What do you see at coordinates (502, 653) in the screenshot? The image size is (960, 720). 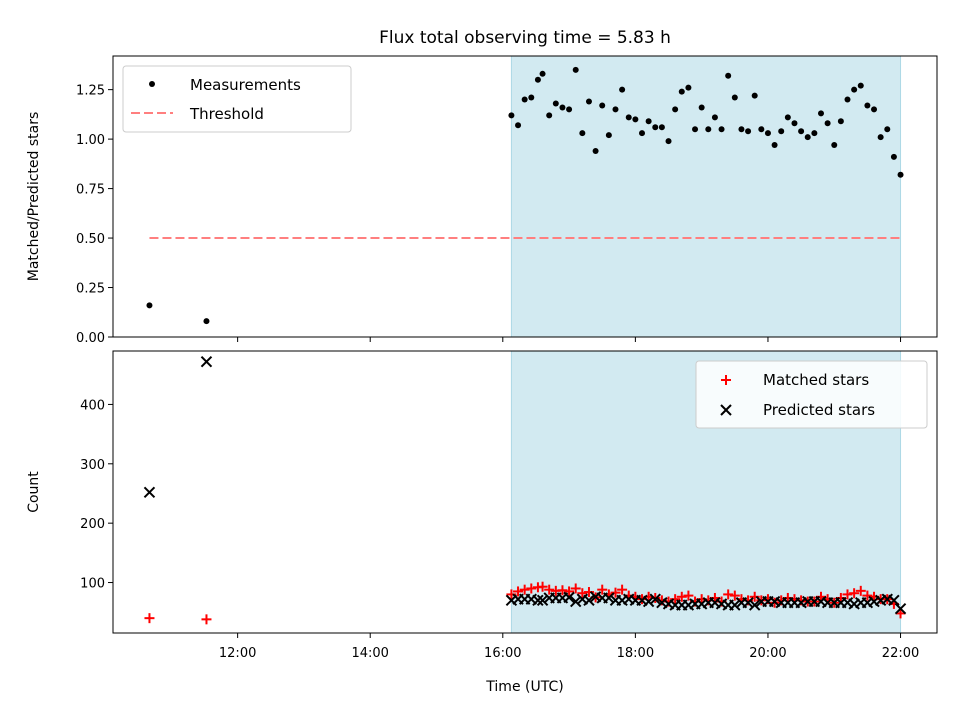 I see `x-tick-label: 16:00` at bounding box center [502, 653].